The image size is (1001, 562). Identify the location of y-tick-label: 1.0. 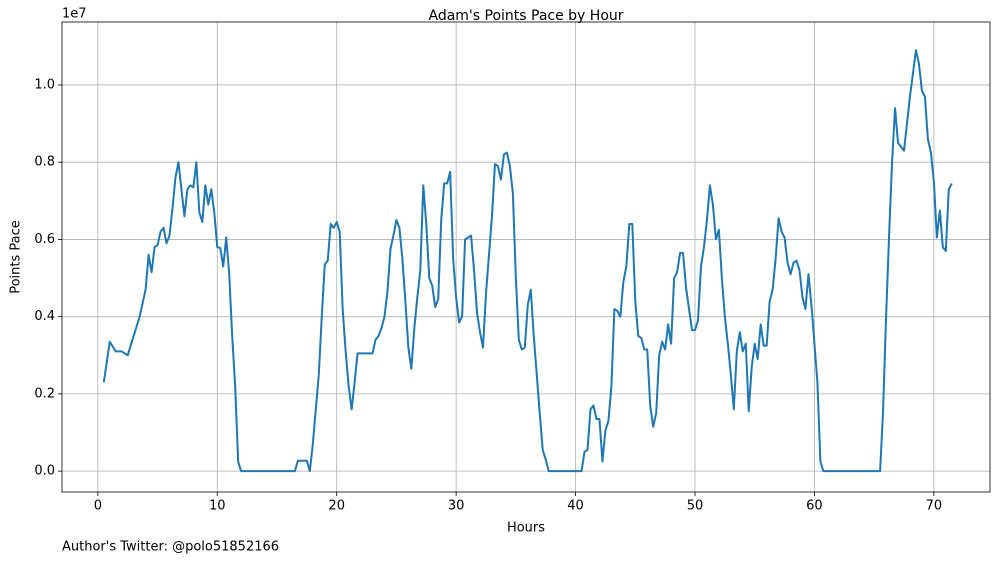
(44, 84).